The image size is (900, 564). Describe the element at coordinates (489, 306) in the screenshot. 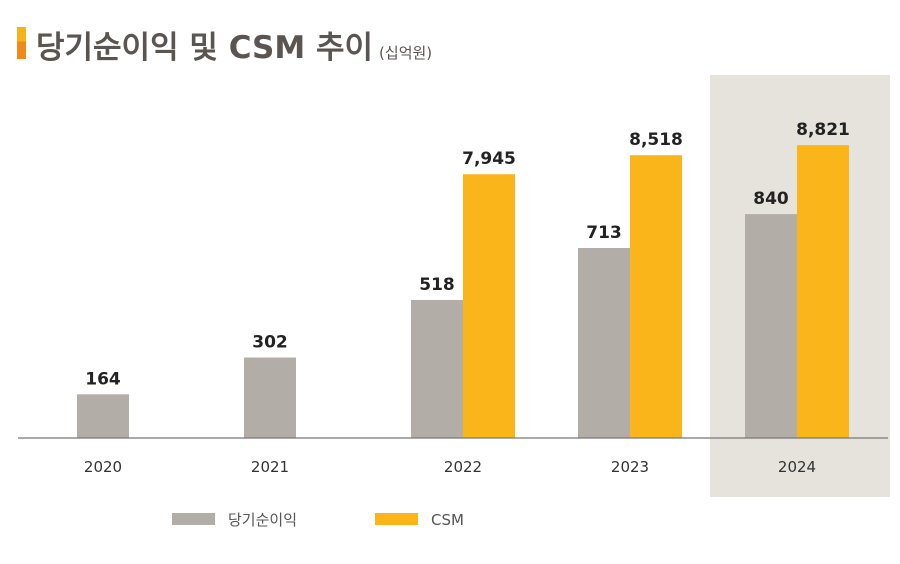

I see `bar-csm-2022` at that location.